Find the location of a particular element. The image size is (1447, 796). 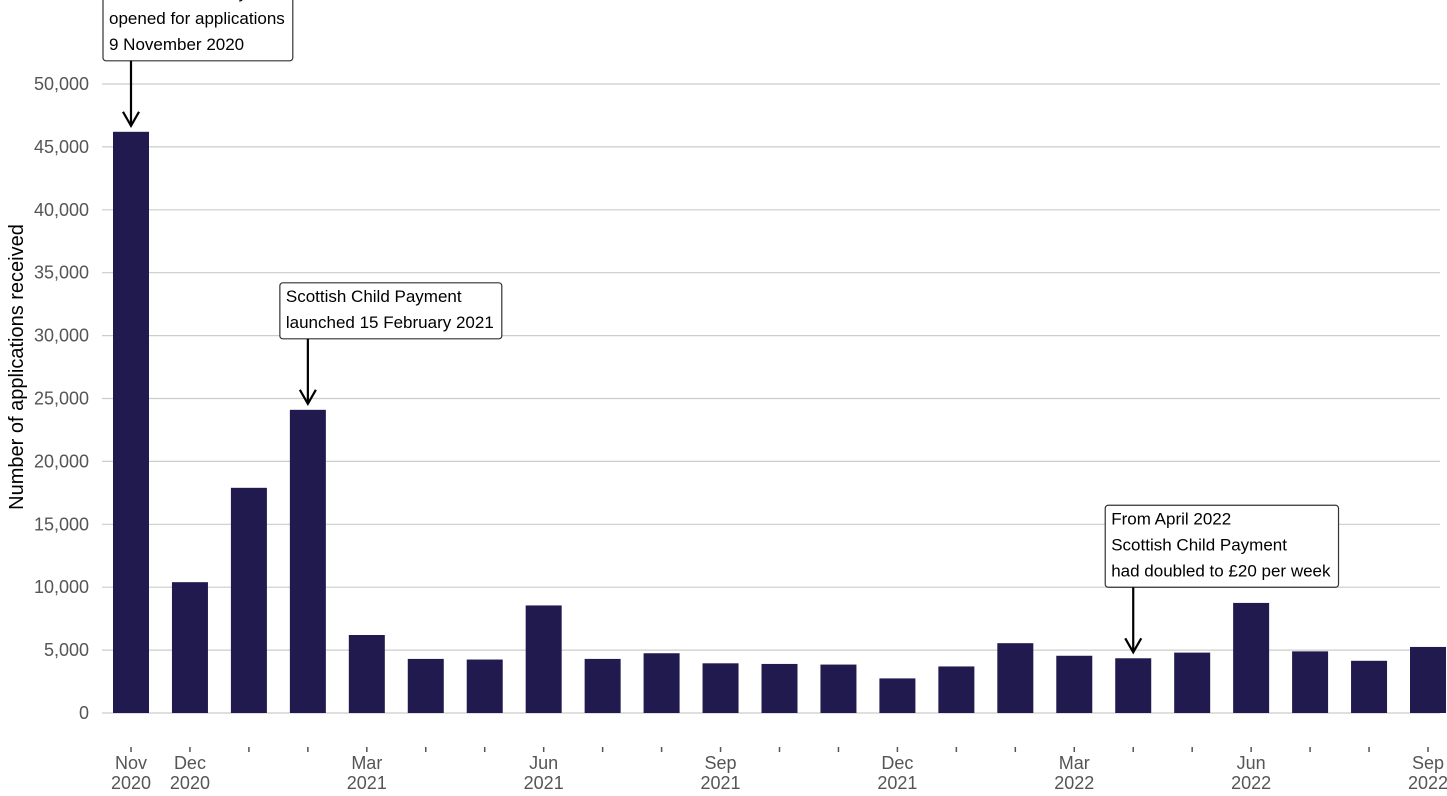

x-tick-label: Nov is located at coordinates (131, 763).